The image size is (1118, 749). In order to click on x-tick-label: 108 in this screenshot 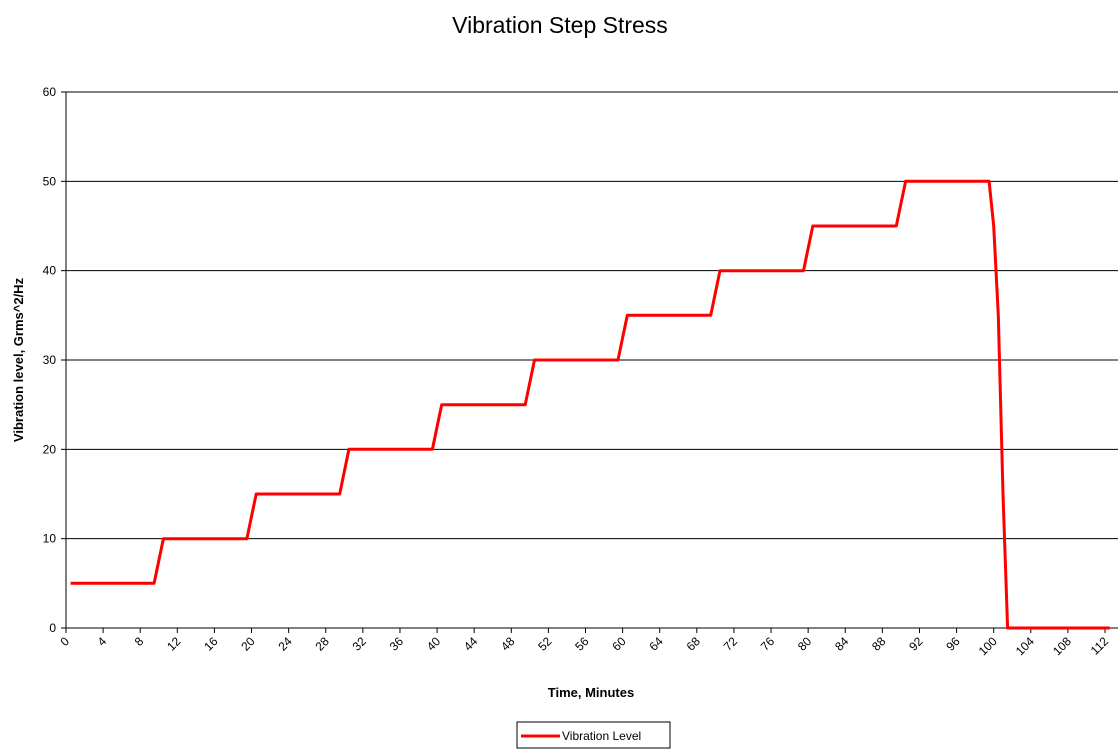, I will do `click(1062, 646)`.